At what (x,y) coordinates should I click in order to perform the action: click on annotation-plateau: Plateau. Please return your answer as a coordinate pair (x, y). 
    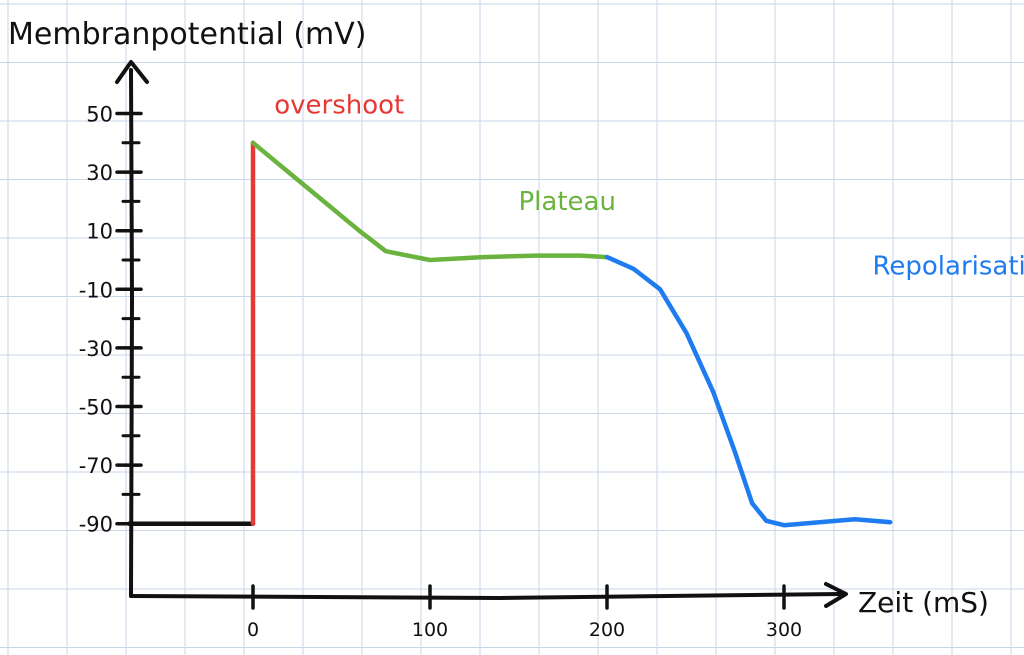
    Looking at the image, I should click on (567, 202).